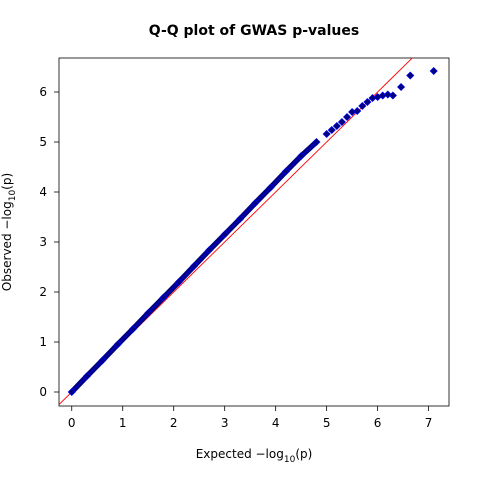 Image resolution: width=480 pixels, height=480 pixels. What do you see at coordinates (276, 423) in the screenshot?
I see `x-tick-label: 4` at bounding box center [276, 423].